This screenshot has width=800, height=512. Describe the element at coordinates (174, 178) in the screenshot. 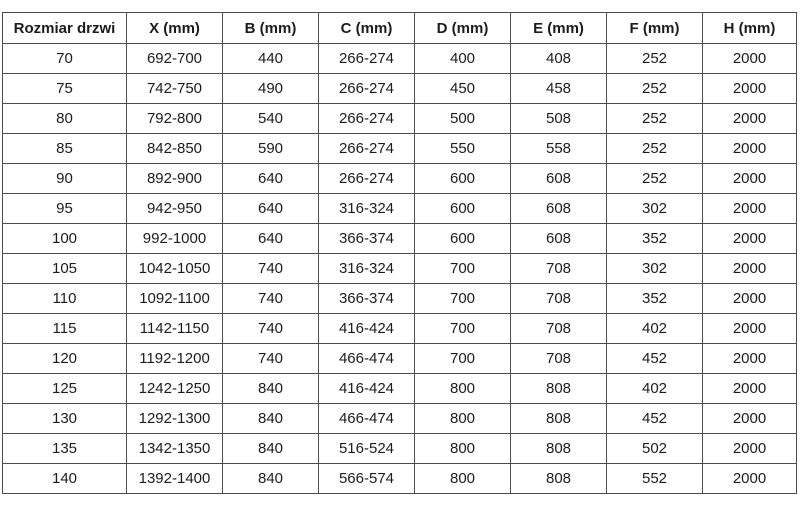

I see `table-cell: 892-900` at that location.